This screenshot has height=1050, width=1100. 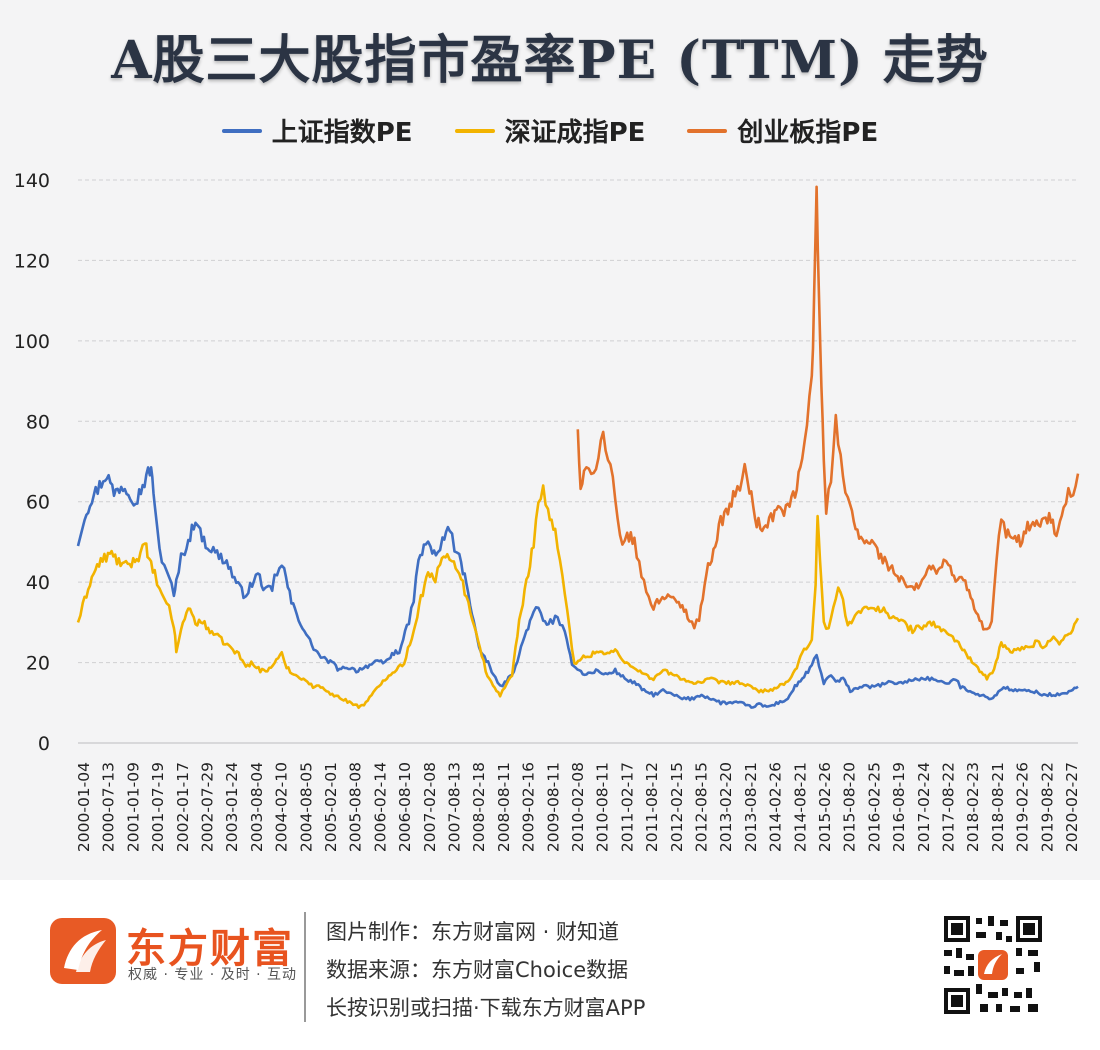 What do you see at coordinates (213, 975) in the screenshot?
I see `brand-tagline: 权威 · 专业 · 及时 · 互动` at bounding box center [213, 975].